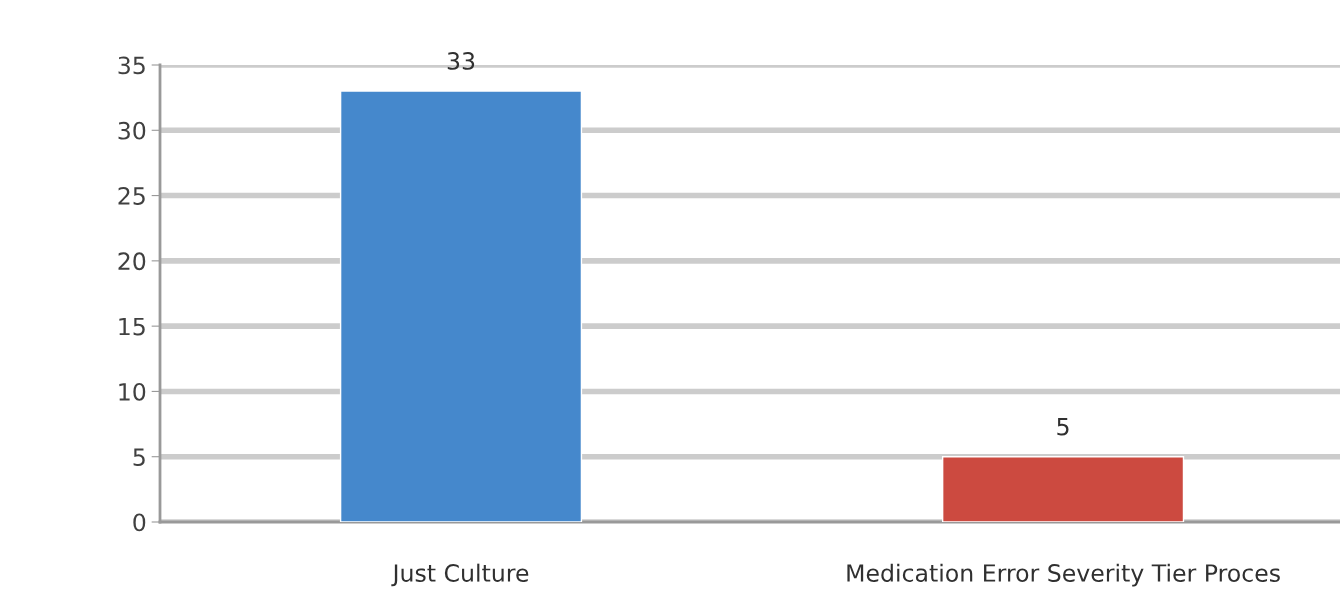 This screenshot has height=597, width=1340. What do you see at coordinates (132, 261) in the screenshot?
I see `y-tick-label: 20` at bounding box center [132, 261].